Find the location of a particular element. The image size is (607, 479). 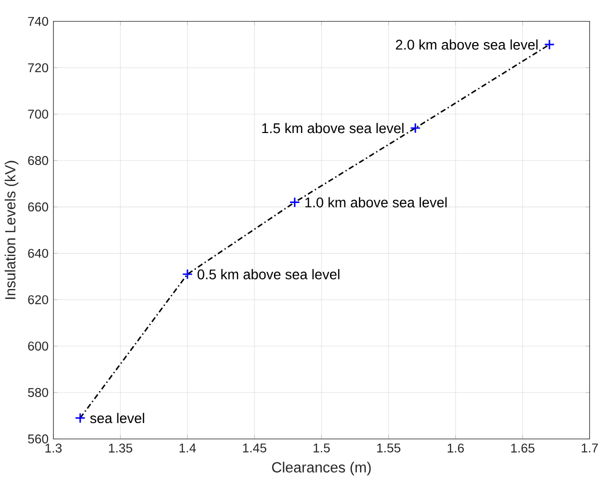

x-tick-label: 1.65 is located at coordinates (522, 448).